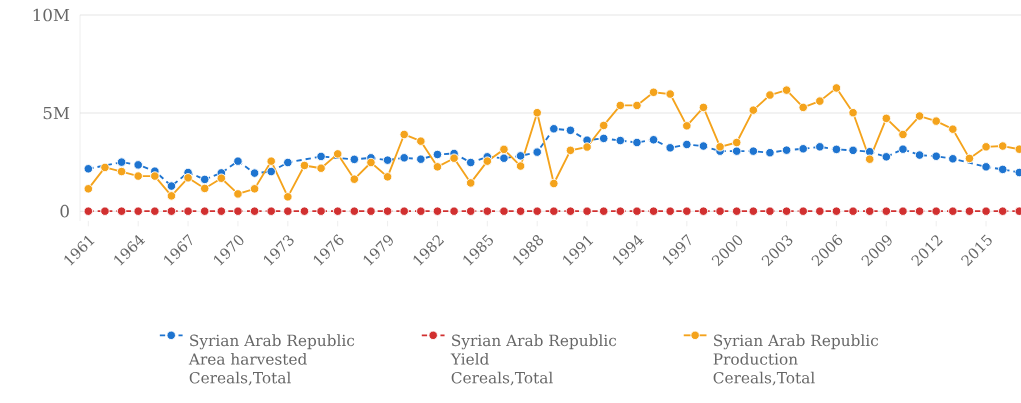 The height and width of the screenshot is (403, 1021). What do you see at coordinates (56, 113) in the screenshot?
I see `y-tick-label: 5M` at bounding box center [56, 113].